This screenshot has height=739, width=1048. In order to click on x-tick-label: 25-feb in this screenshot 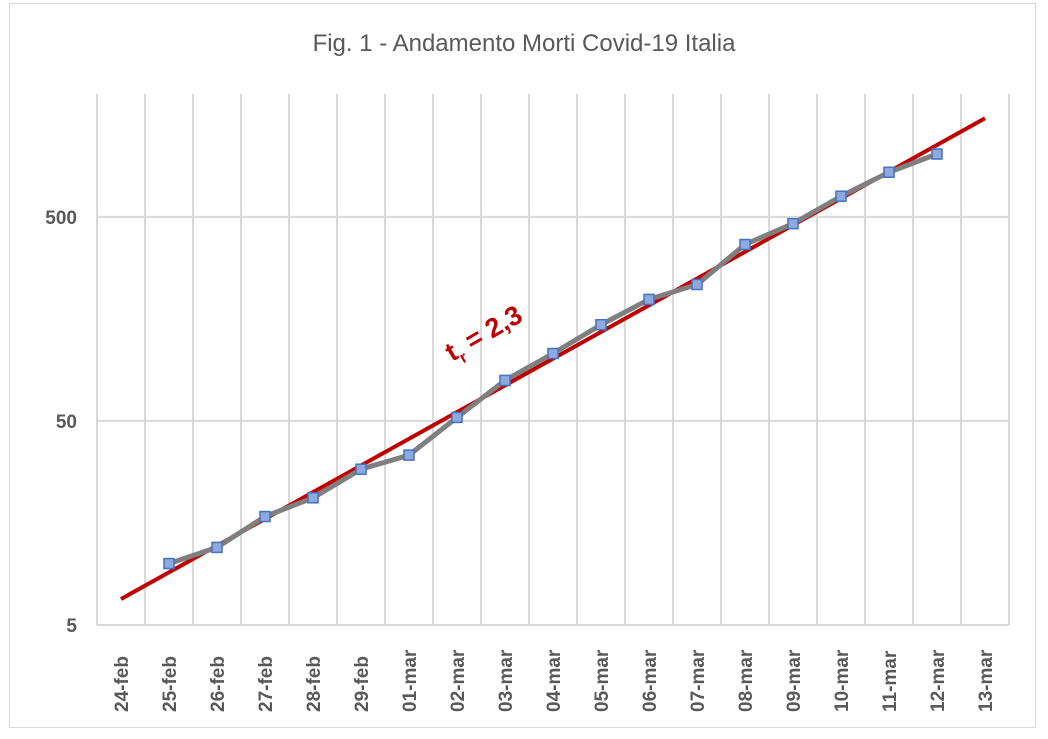, I will do `click(170, 684)`.